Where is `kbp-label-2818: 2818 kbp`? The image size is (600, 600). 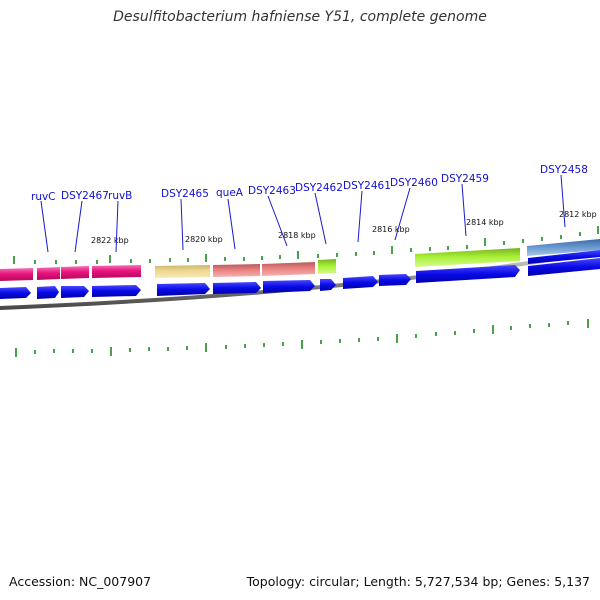
kbp-label-2818: 2818 kbp is located at coordinates (297, 235).